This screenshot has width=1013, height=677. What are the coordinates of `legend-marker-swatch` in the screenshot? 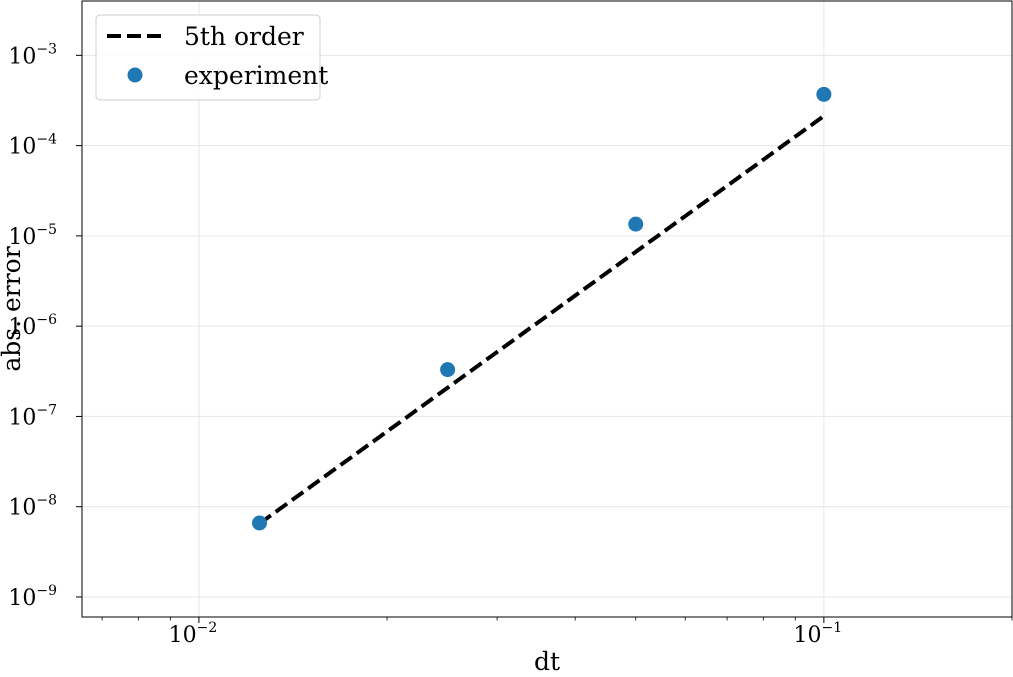 It's located at (135, 75).